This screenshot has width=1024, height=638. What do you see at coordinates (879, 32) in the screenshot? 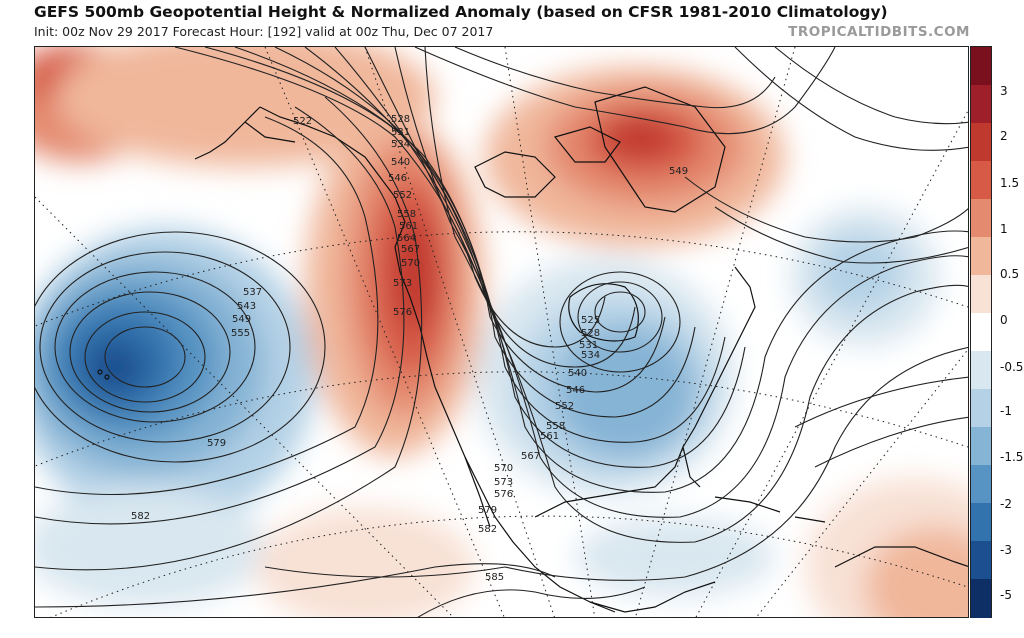
I see `brand-watermark: TROPICALTIDBITS.COM` at bounding box center [879, 32].